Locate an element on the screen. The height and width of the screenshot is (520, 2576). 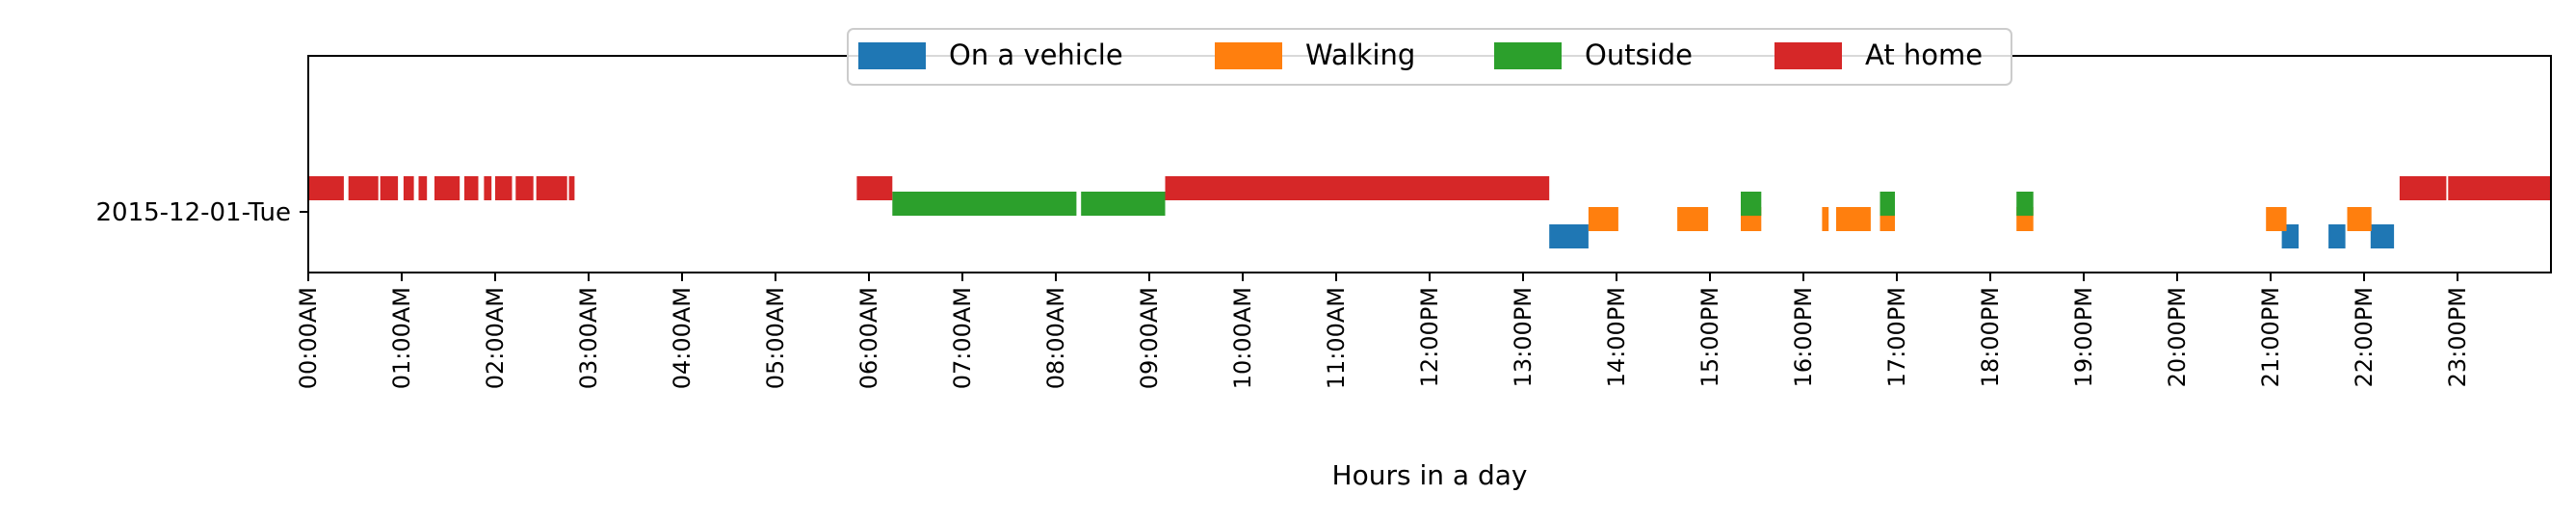
x-tick-label: 00:00AM is located at coordinates (308, 338).